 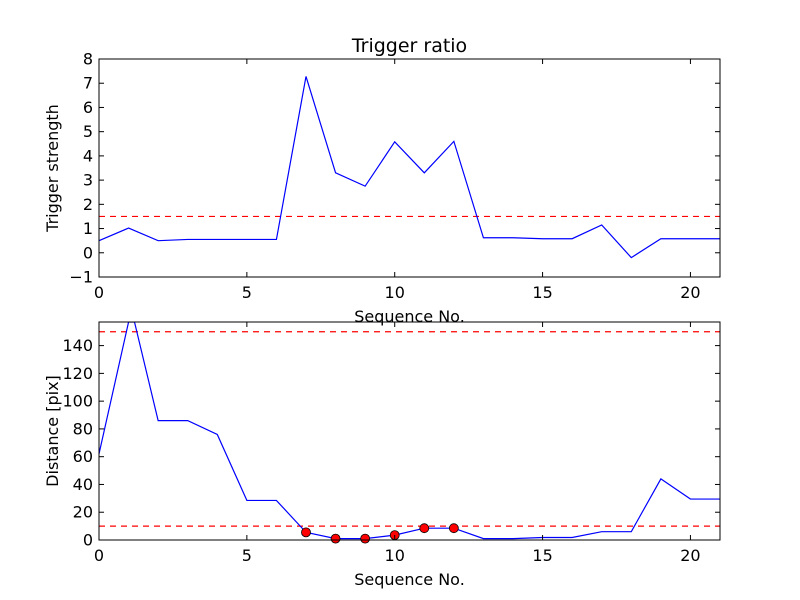 What do you see at coordinates (88, 59) in the screenshot?
I see `y-tick-label: 8` at bounding box center [88, 59].